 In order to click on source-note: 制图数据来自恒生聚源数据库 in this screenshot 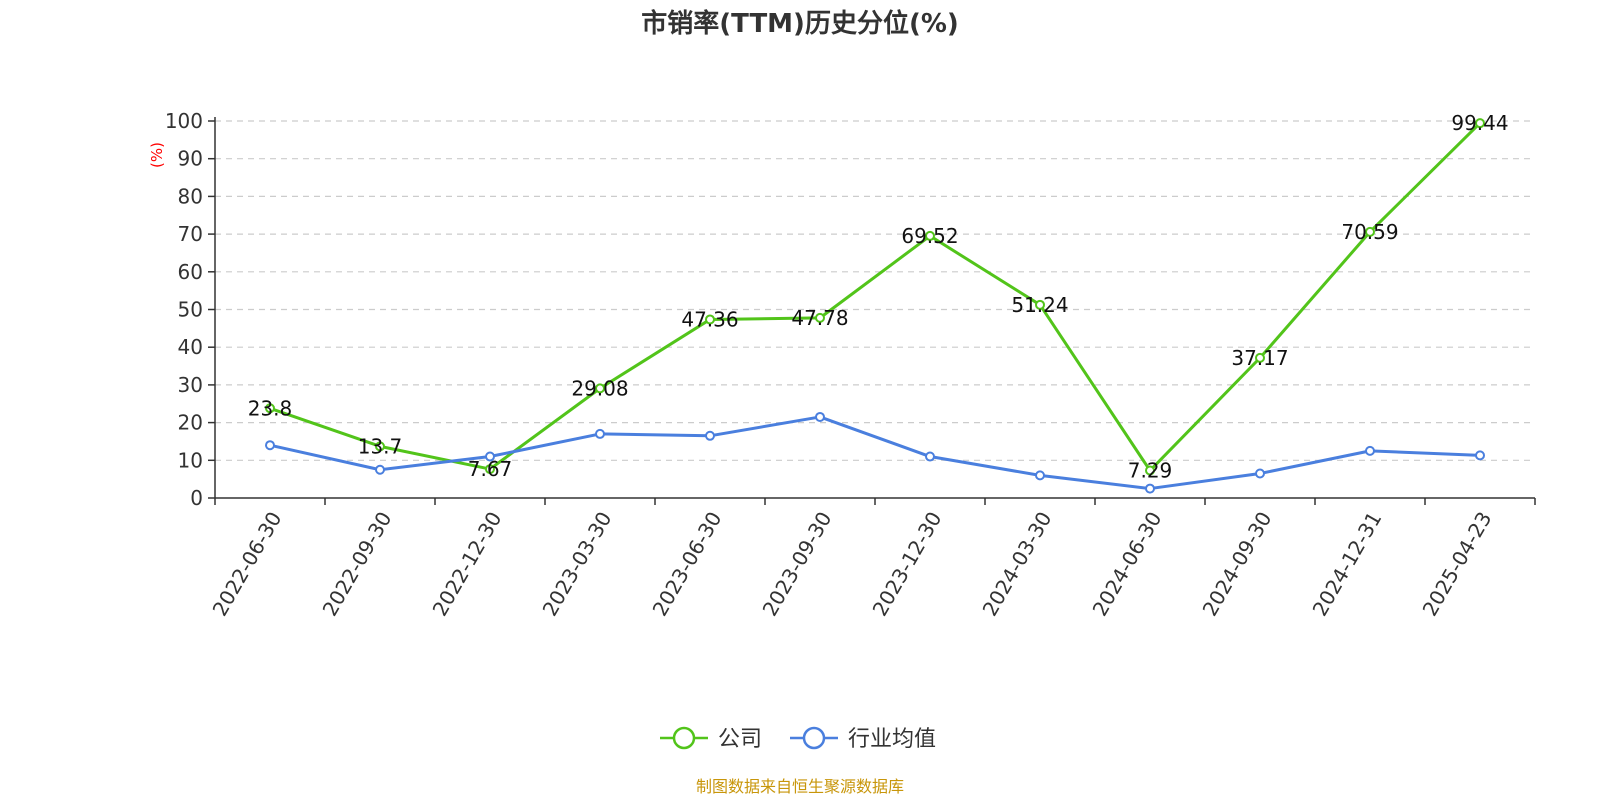, I will do `click(800, 786)`.